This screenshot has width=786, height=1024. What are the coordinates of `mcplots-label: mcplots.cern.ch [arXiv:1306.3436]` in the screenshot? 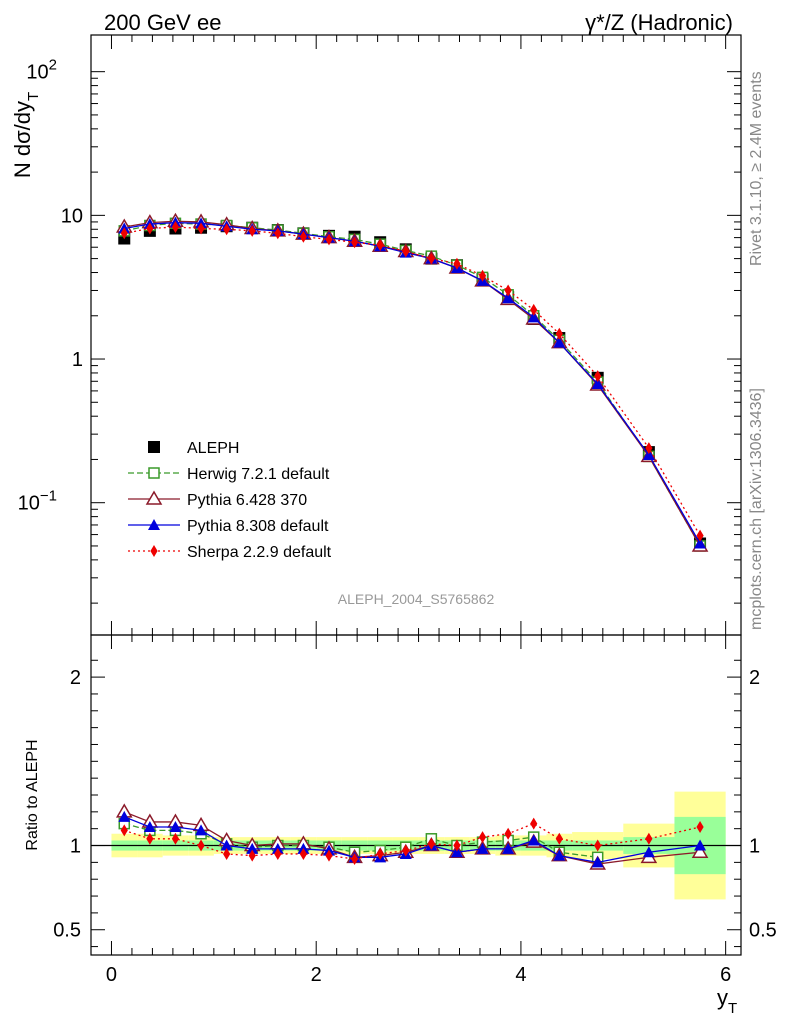 It's located at (756, 509).